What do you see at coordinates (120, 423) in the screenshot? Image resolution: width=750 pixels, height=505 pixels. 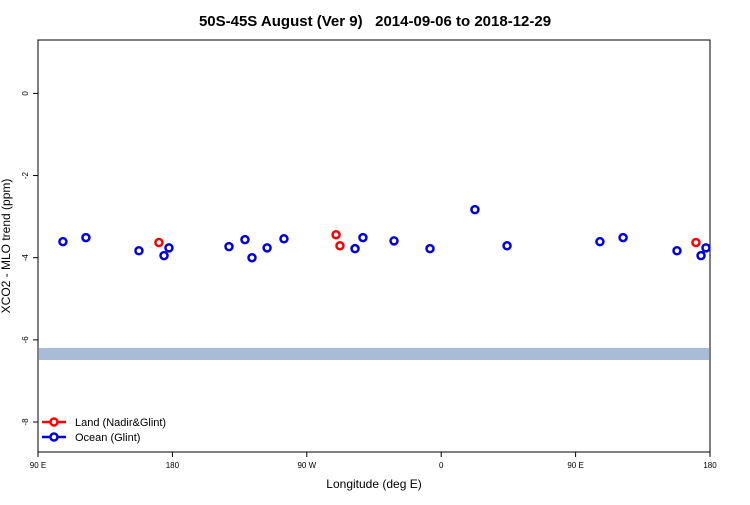 I see `legend-label: Land (Nadir&Glint)` at bounding box center [120, 423].